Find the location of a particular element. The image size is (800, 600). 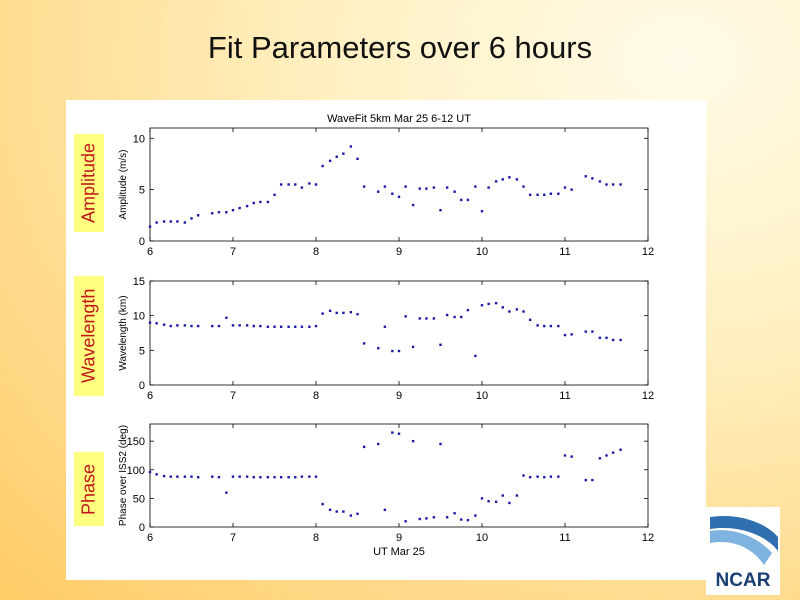

y-tick-label-2-0: 0 is located at coordinates (142, 528).